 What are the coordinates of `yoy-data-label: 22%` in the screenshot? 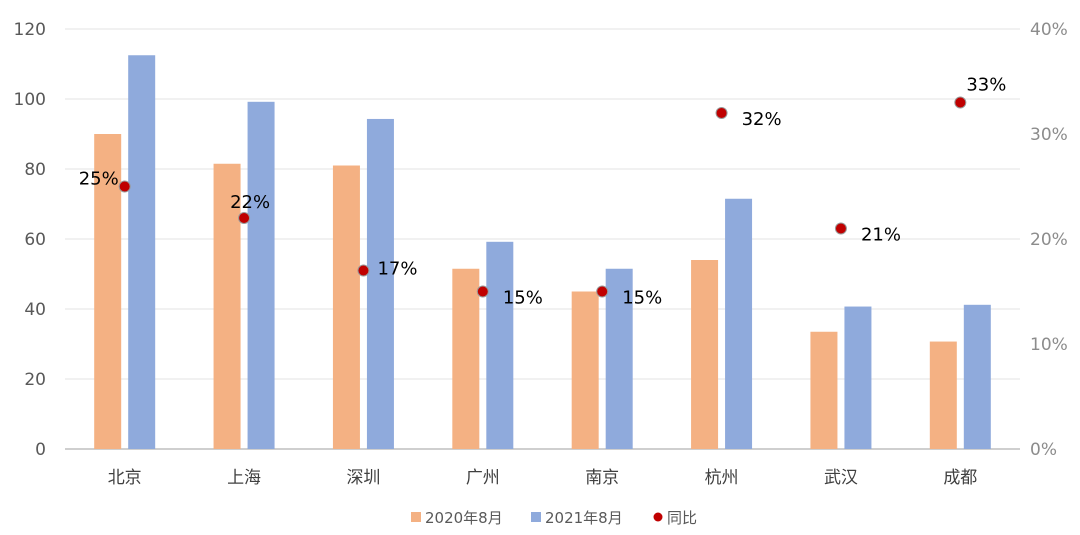 It's located at (250, 202).